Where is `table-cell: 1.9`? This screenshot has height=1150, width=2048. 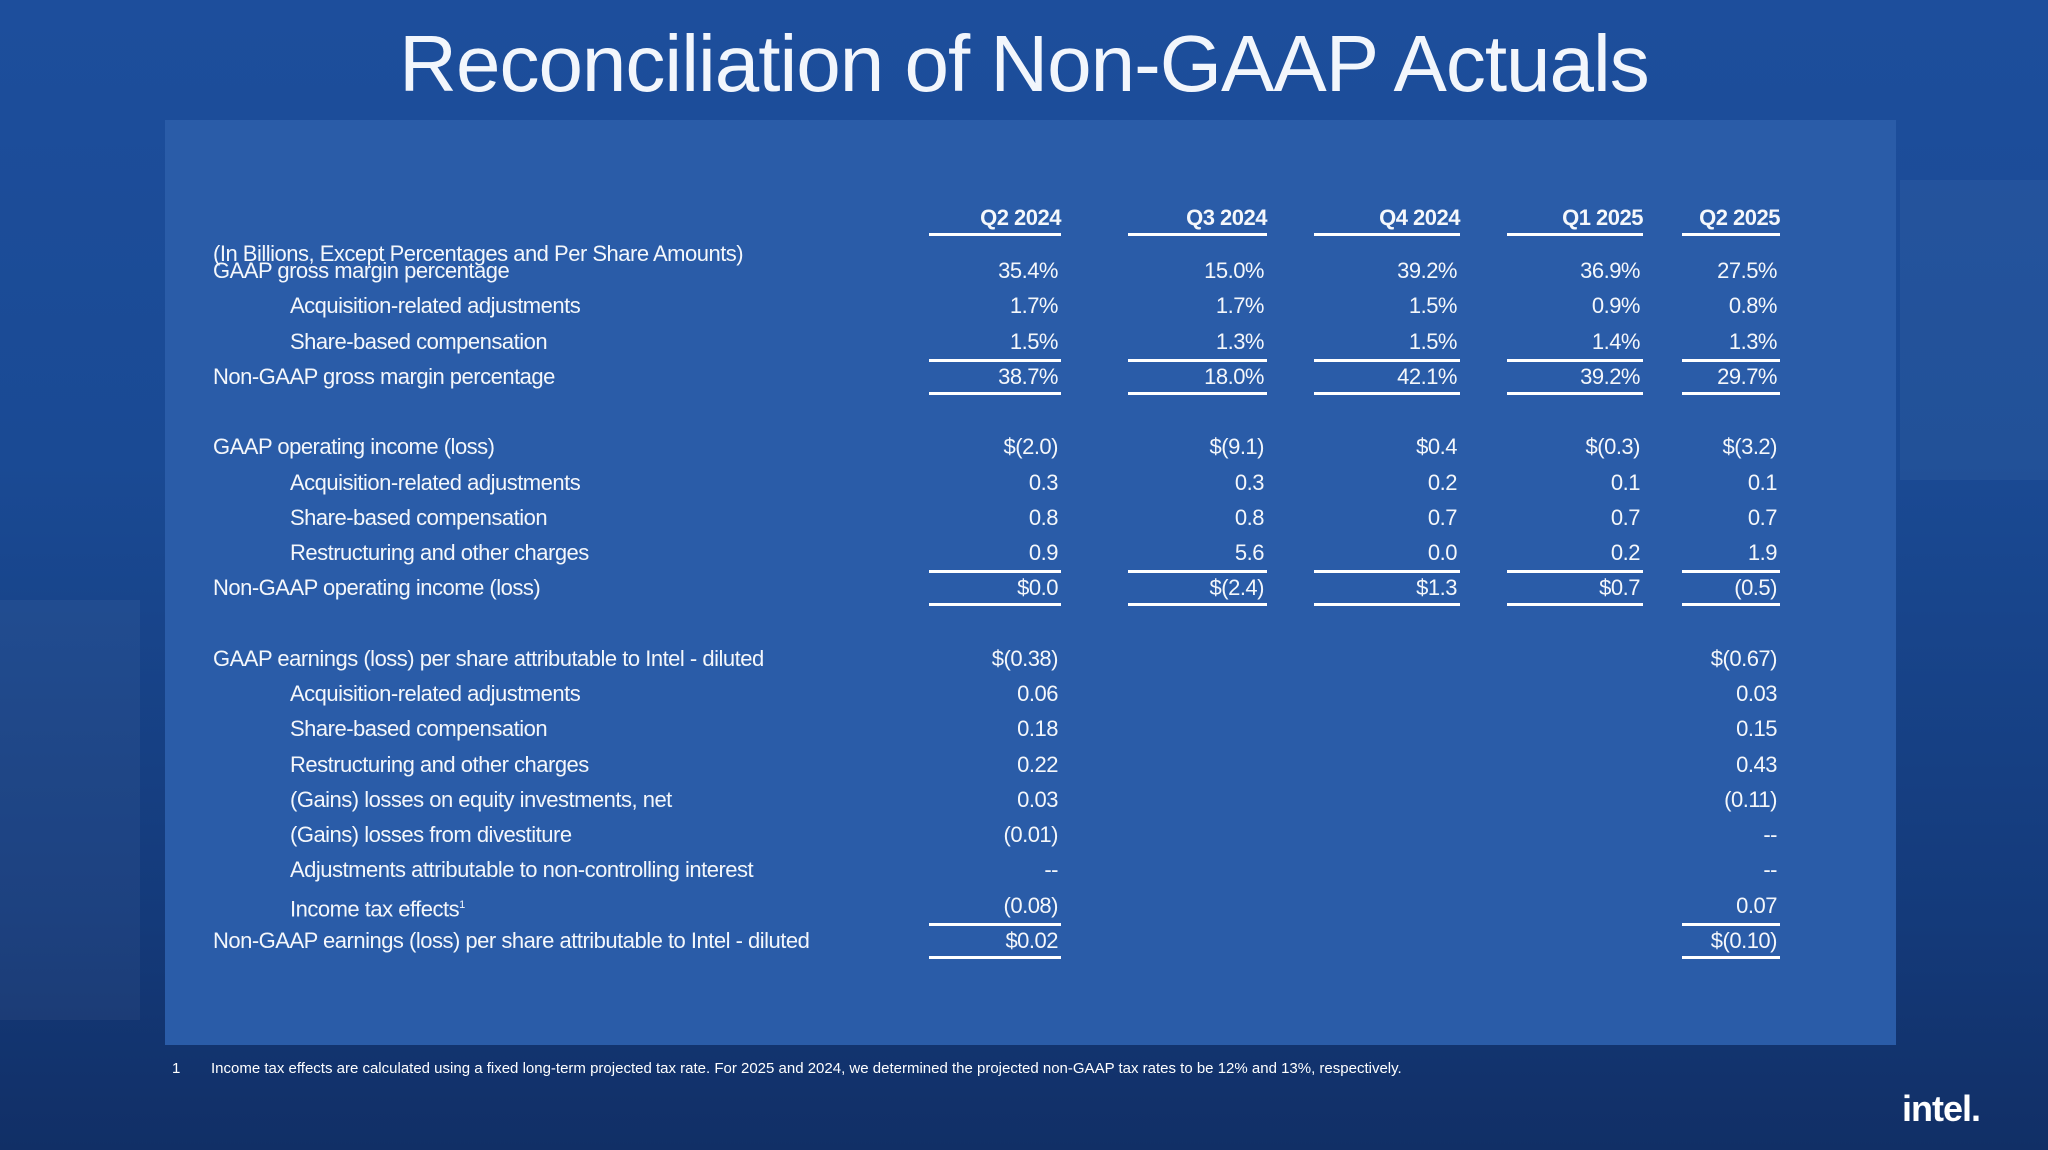
table-cell: 1.9 is located at coordinates (1762, 553).